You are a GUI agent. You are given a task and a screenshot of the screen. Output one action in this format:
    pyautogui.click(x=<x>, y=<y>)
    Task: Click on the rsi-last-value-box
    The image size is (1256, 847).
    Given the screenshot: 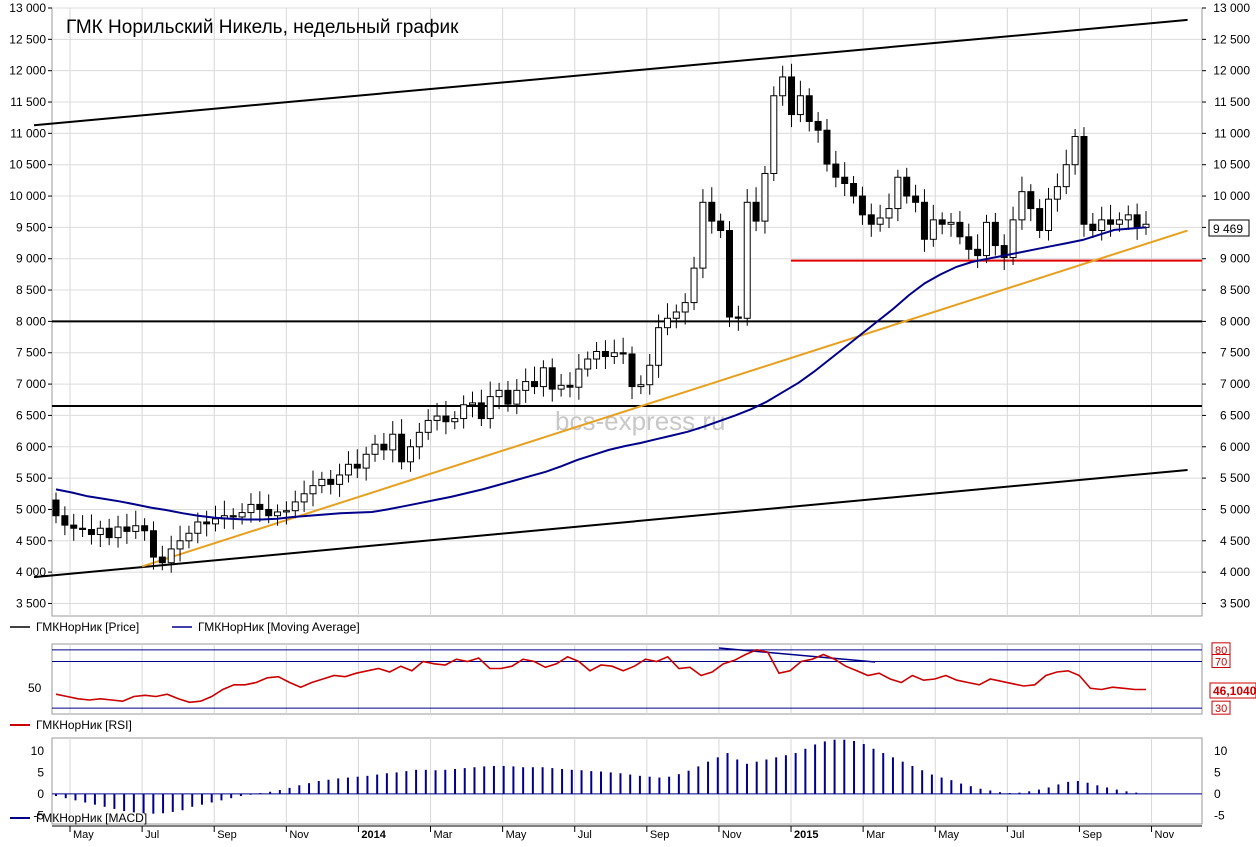 What is the action you would take?
    pyautogui.click(x=1232, y=690)
    